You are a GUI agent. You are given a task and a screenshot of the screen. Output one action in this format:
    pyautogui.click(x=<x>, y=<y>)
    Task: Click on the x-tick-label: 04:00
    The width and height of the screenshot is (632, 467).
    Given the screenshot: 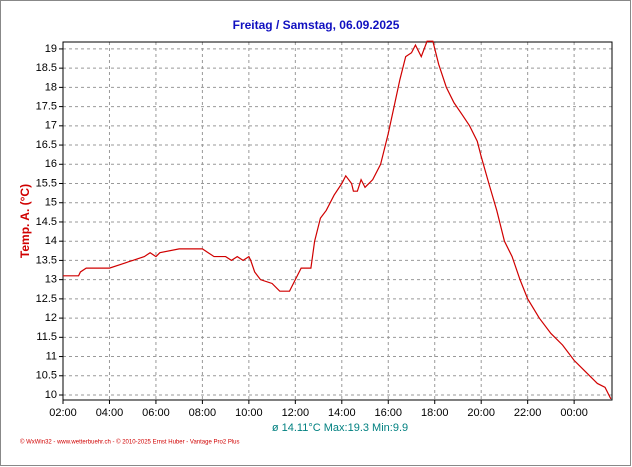 What is the action you would take?
    pyautogui.click(x=110, y=413)
    